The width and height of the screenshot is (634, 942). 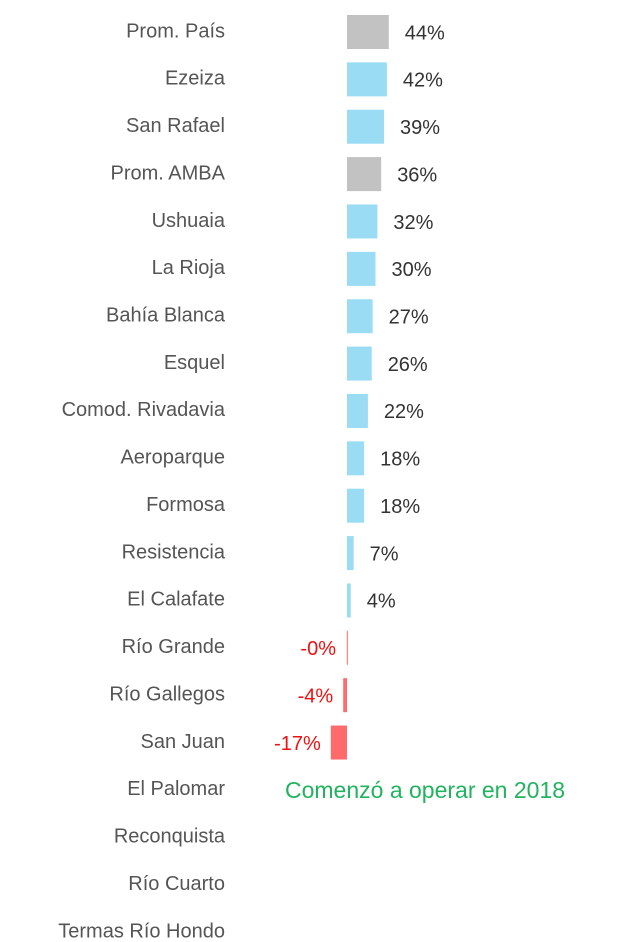 I want to click on value-label: 42%, so click(x=423, y=81).